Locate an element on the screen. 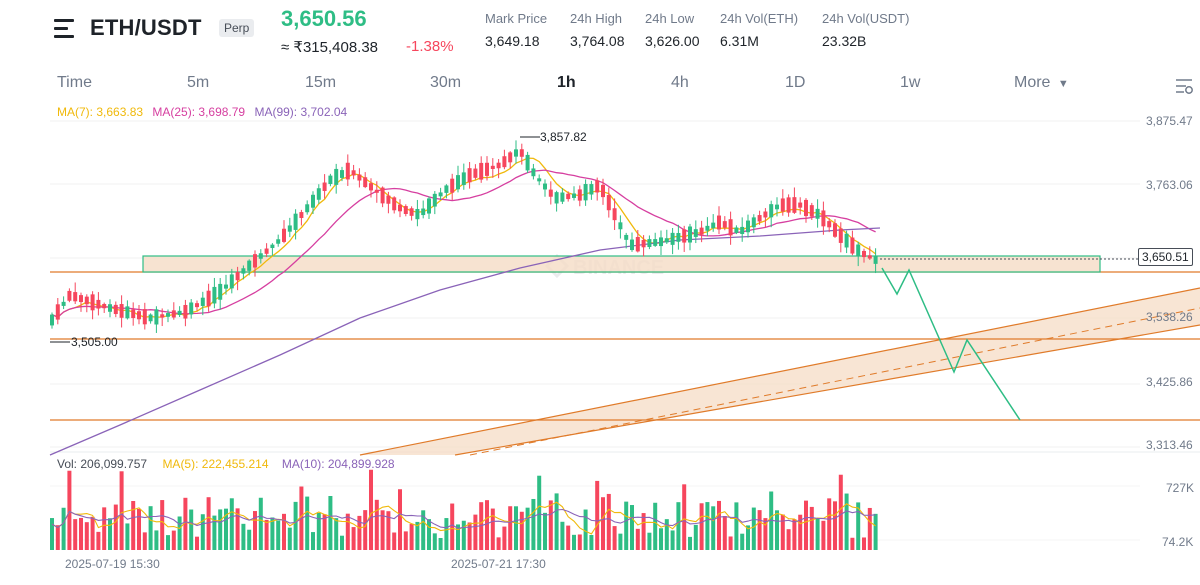 This screenshot has height=585, width=1200. caret-down-icon: ▼ is located at coordinates (1063, 84).